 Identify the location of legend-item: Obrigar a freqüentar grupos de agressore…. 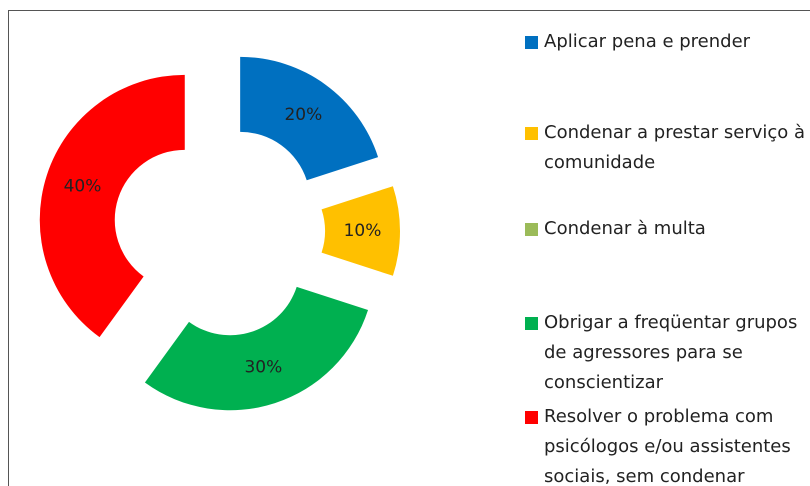
(666, 353).